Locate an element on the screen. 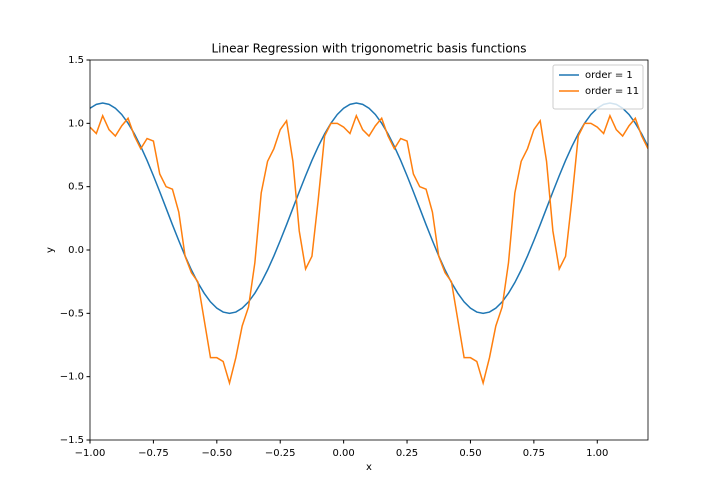 This screenshot has width=720, height=504. x-tick-label: −0.25 is located at coordinates (280, 453).